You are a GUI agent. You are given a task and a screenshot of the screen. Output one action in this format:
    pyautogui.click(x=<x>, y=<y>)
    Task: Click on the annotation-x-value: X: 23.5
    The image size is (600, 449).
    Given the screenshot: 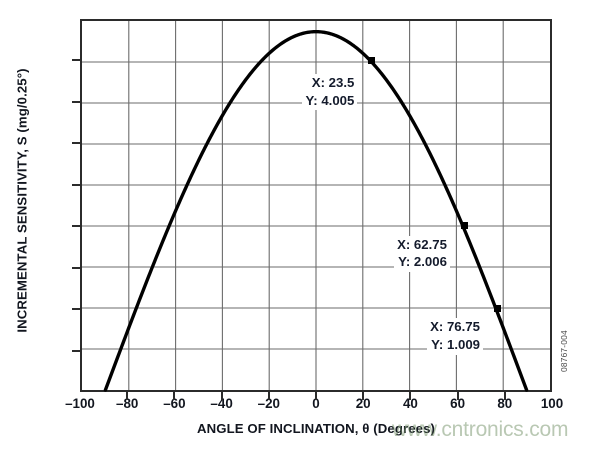 What is the action you would take?
    pyautogui.click(x=333, y=83)
    